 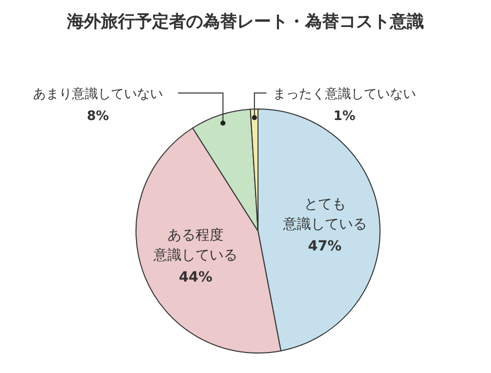 What do you see at coordinates (344, 94) in the screenshot?
I see `slice-label: まったく意識していない` at bounding box center [344, 94].